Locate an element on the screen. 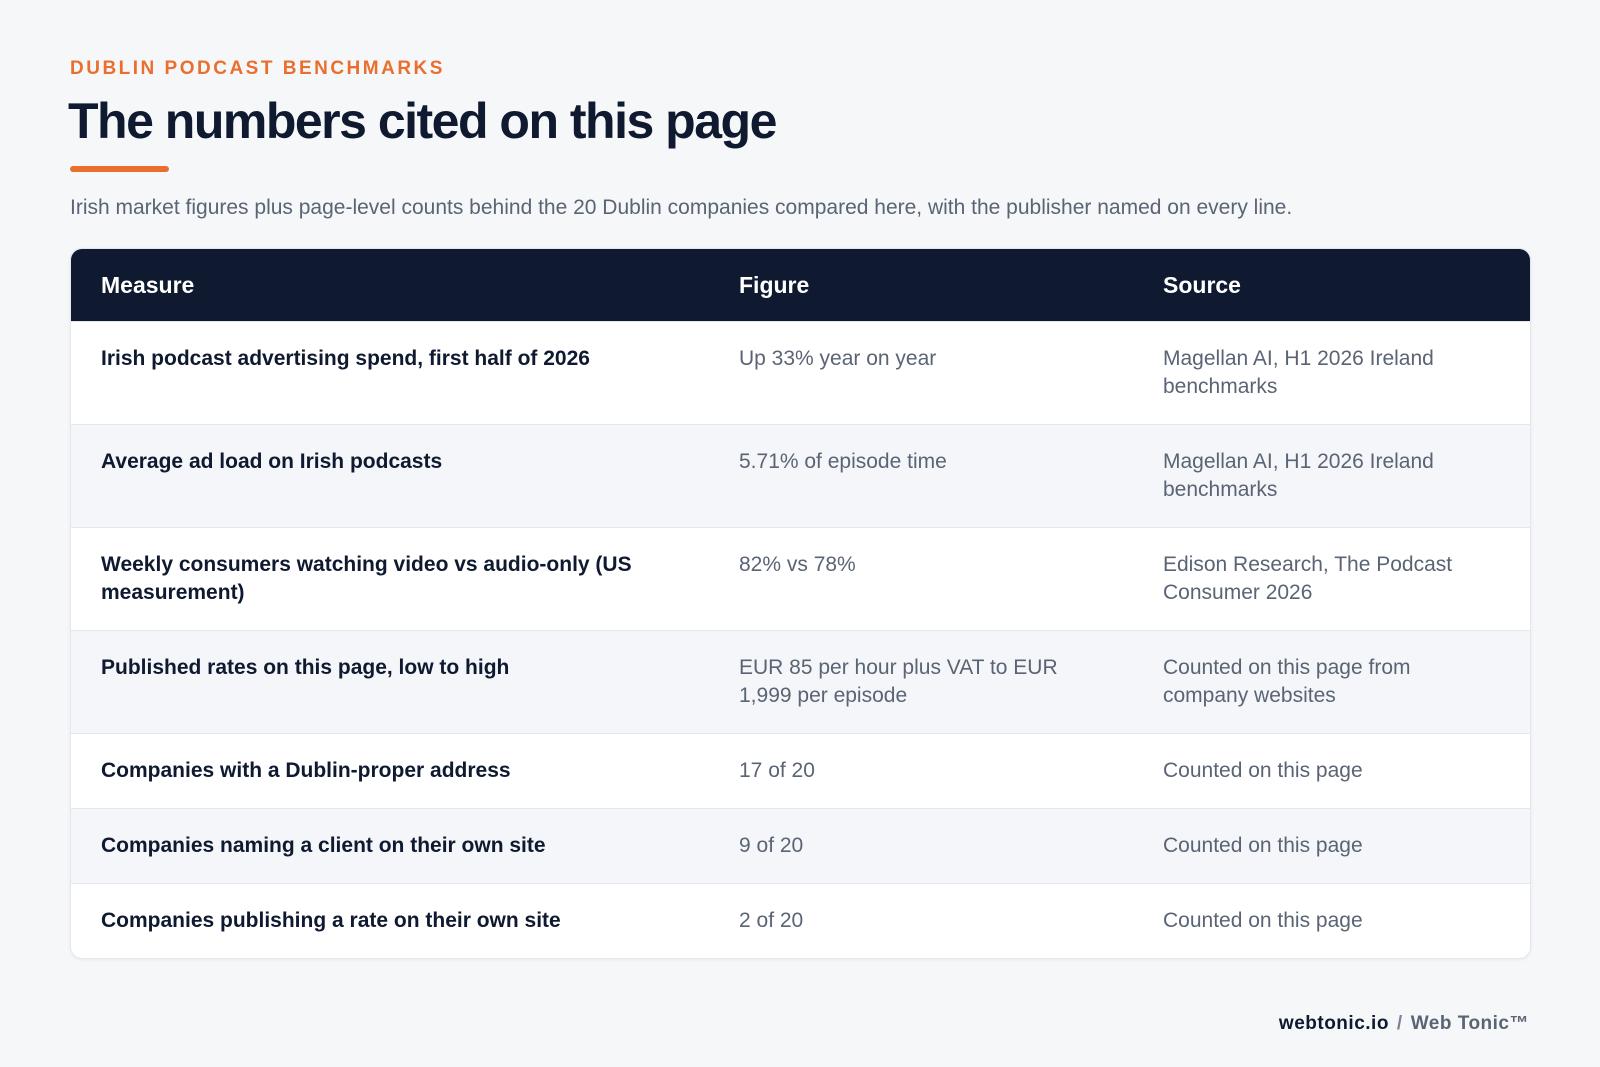  page-title: The numbers cited on this page is located at coordinates (422, 121).